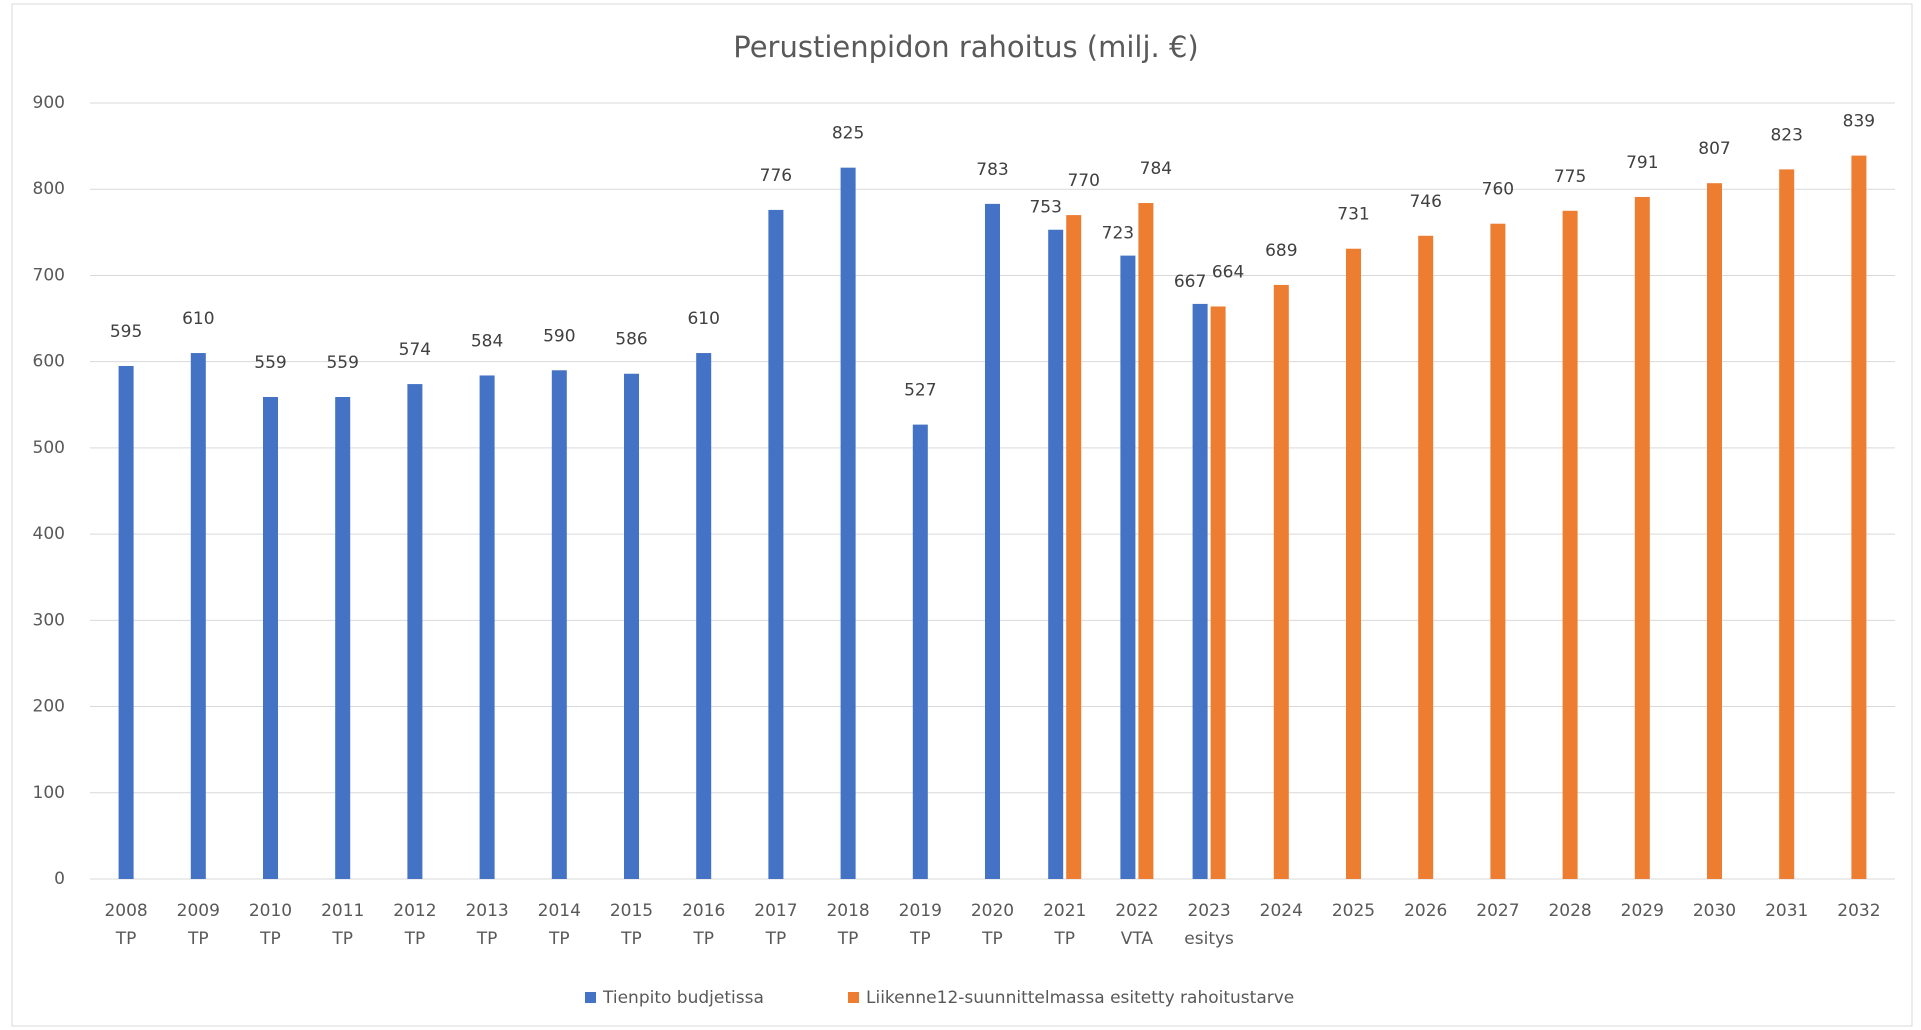  I want to click on data-label: 527, so click(920, 391).